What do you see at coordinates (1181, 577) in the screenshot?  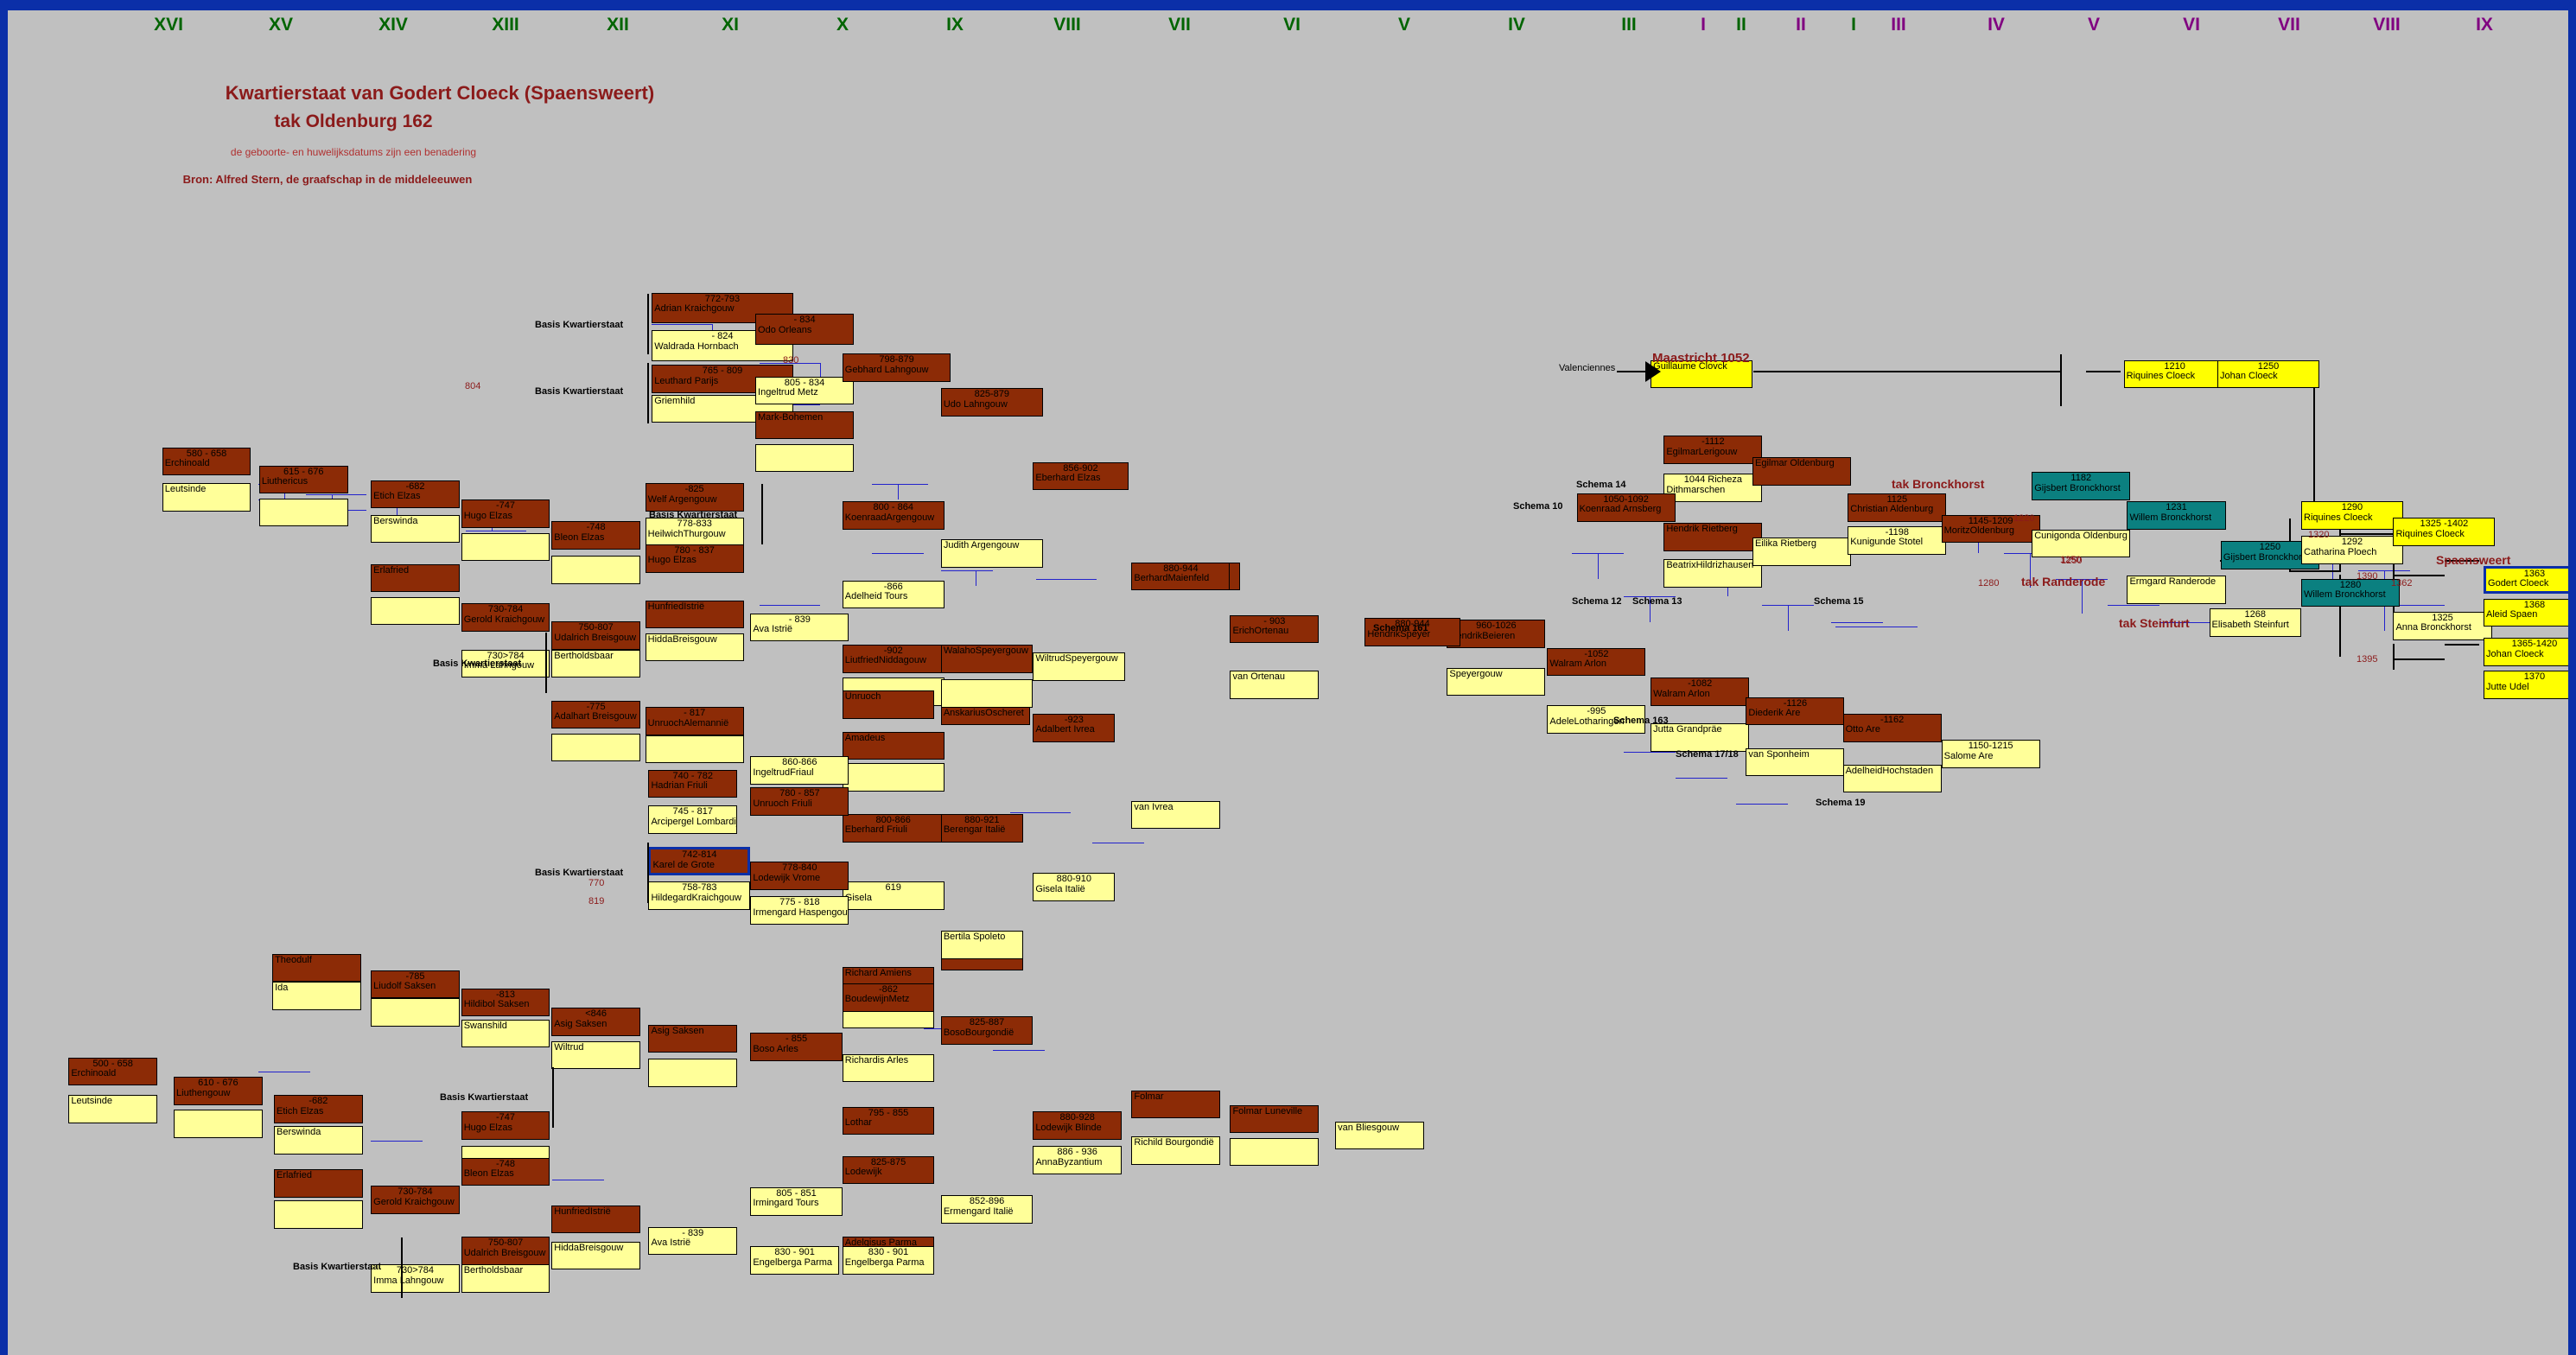 I see `person-box: 880-944 BerhardMaienfeld` at bounding box center [1181, 577].